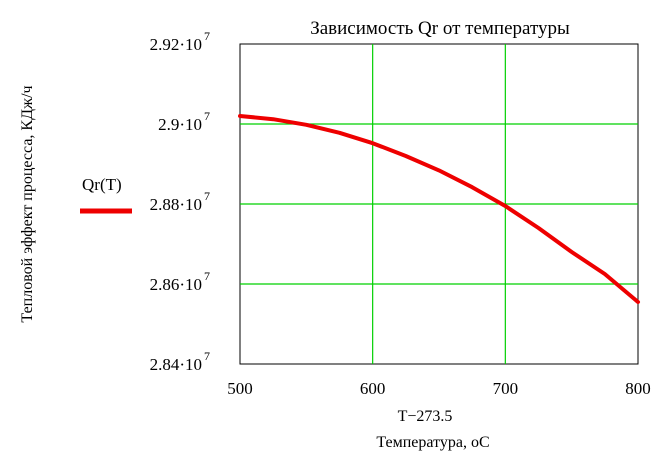 This screenshot has width=661, height=465. Describe the element at coordinates (439, 388) in the screenshot. I see `x-tick-labels: 500 600 700 800` at that location.